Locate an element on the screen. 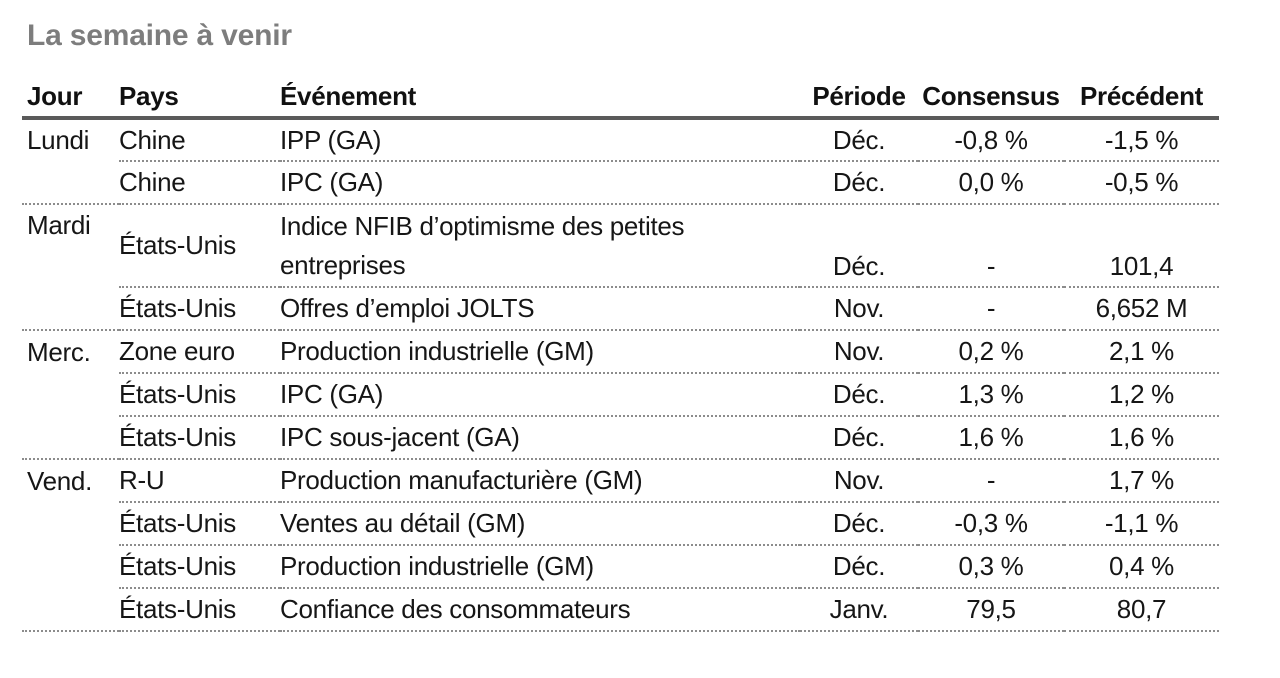 The width and height of the screenshot is (1280, 678). cell-pays: R-U is located at coordinates (199, 481).